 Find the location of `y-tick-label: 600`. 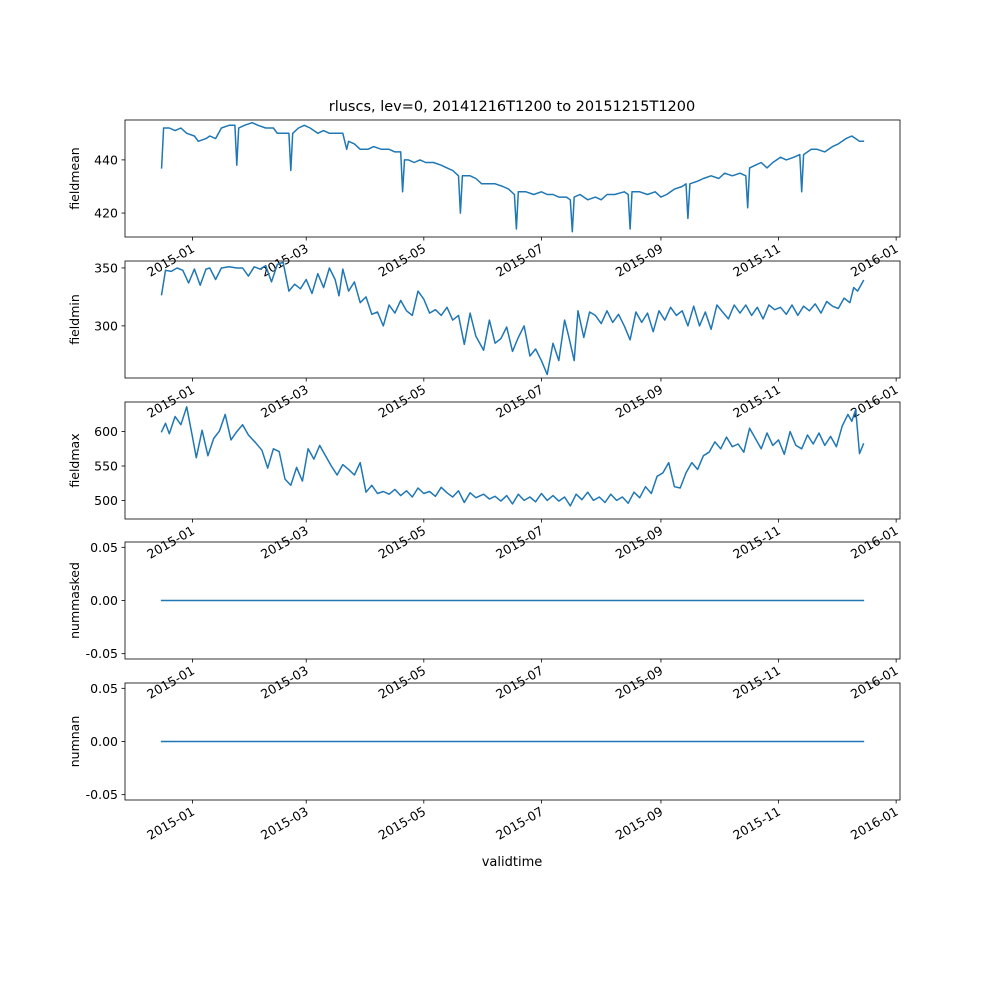

y-tick-label: 600 is located at coordinates (106, 431).